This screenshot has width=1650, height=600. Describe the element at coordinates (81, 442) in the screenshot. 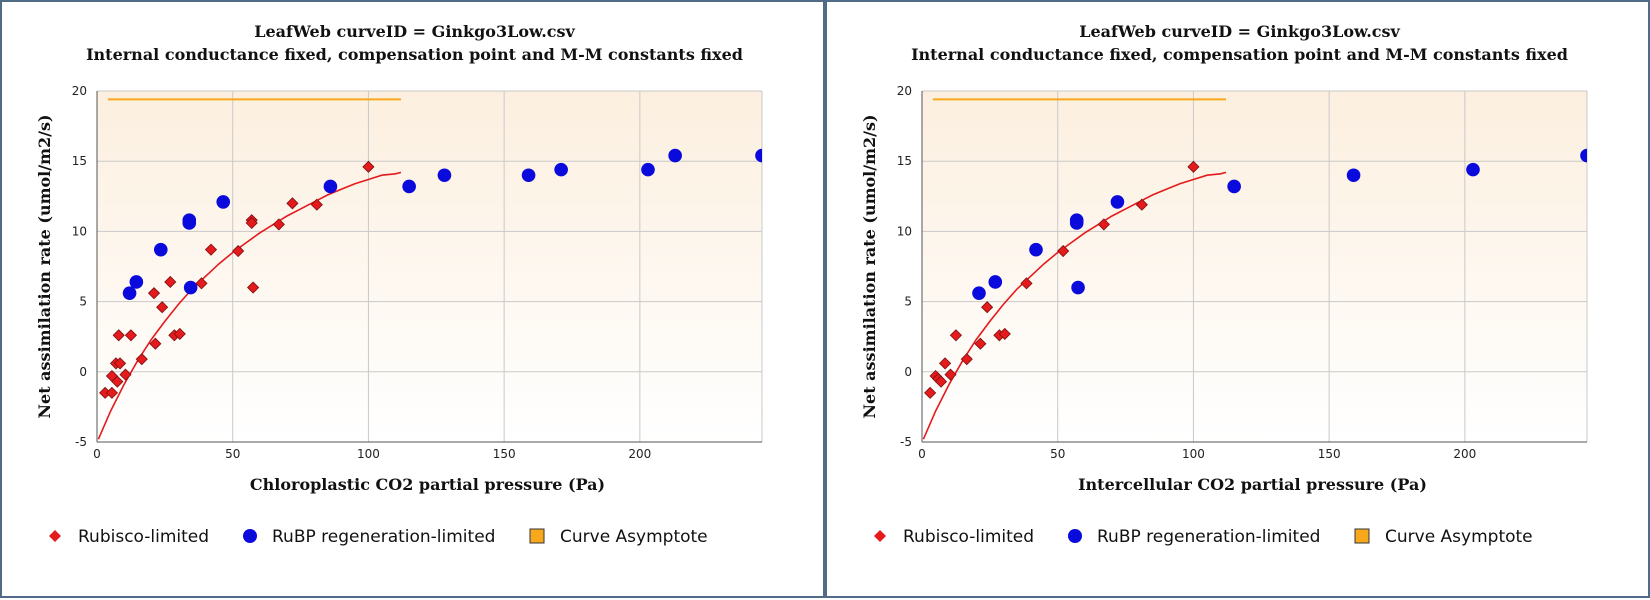

I see `left-y-tick-label: -5` at that location.